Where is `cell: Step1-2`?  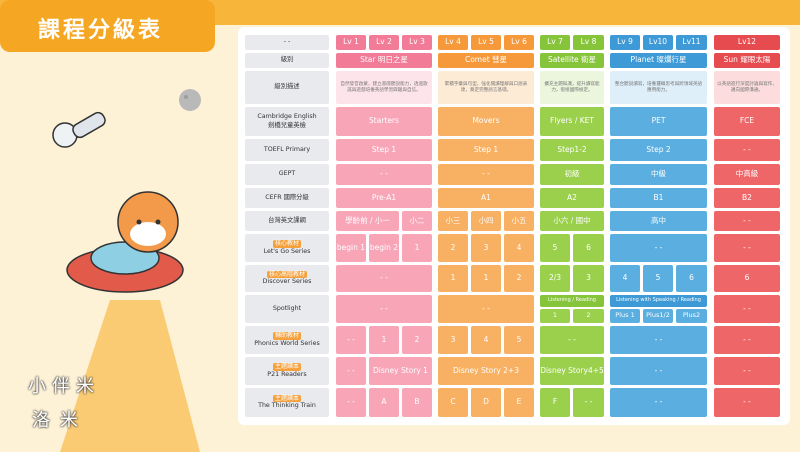 cell: Step1-2 is located at coordinates (572, 150).